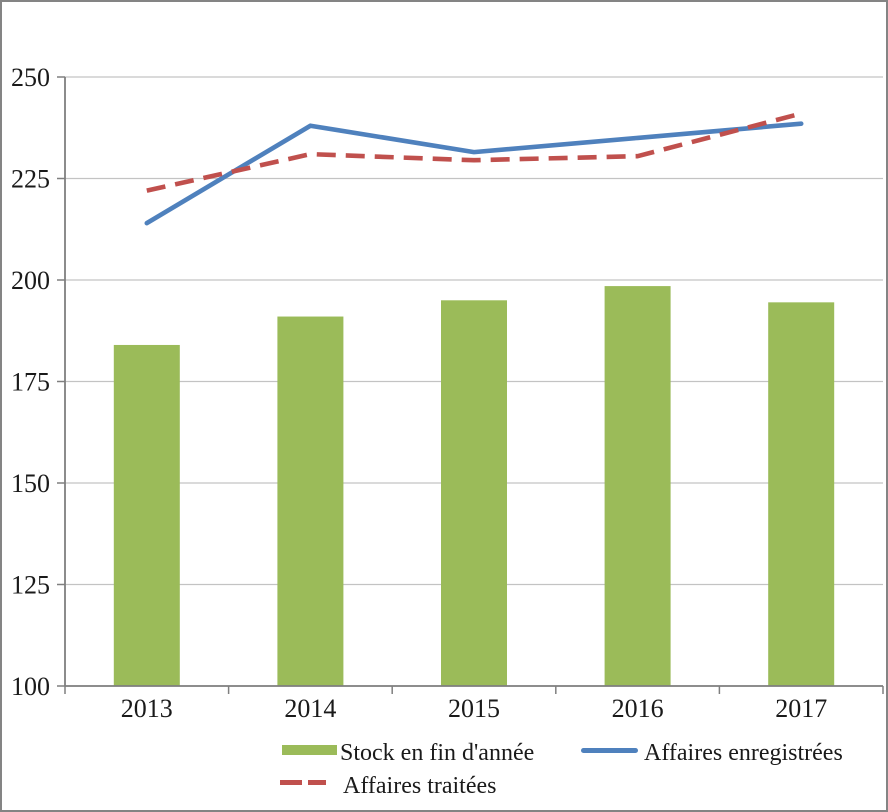 This screenshot has height=812, width=888. What do you see at coordinates (474, 152) in the screenshot?
I see `line-series-dashed` at bounding box center [474, 152].